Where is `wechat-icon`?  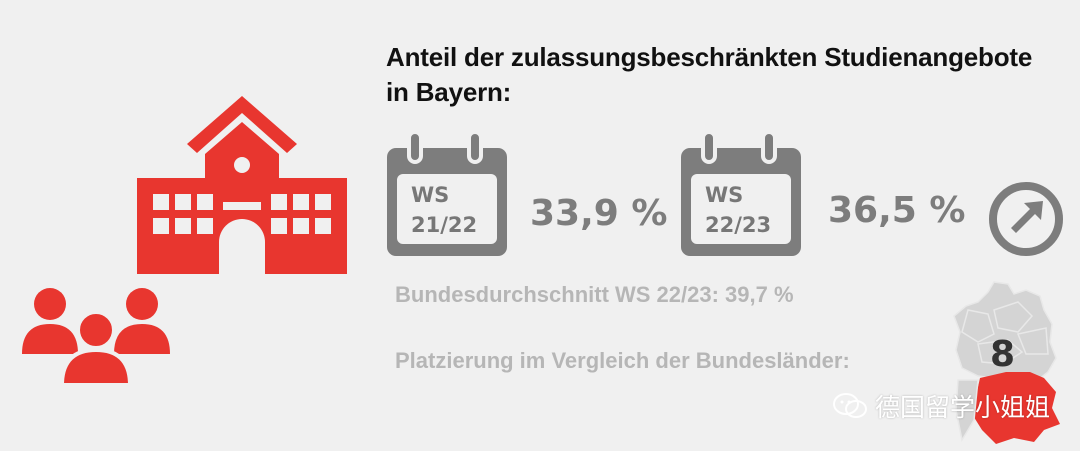 wechat-icon is located at coordinates (849, 405).